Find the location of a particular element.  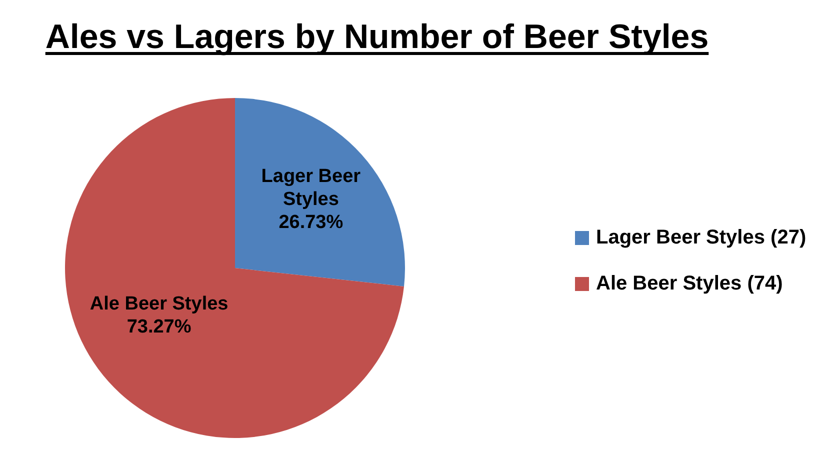

pie-slice is located at coordinates (320, 192).